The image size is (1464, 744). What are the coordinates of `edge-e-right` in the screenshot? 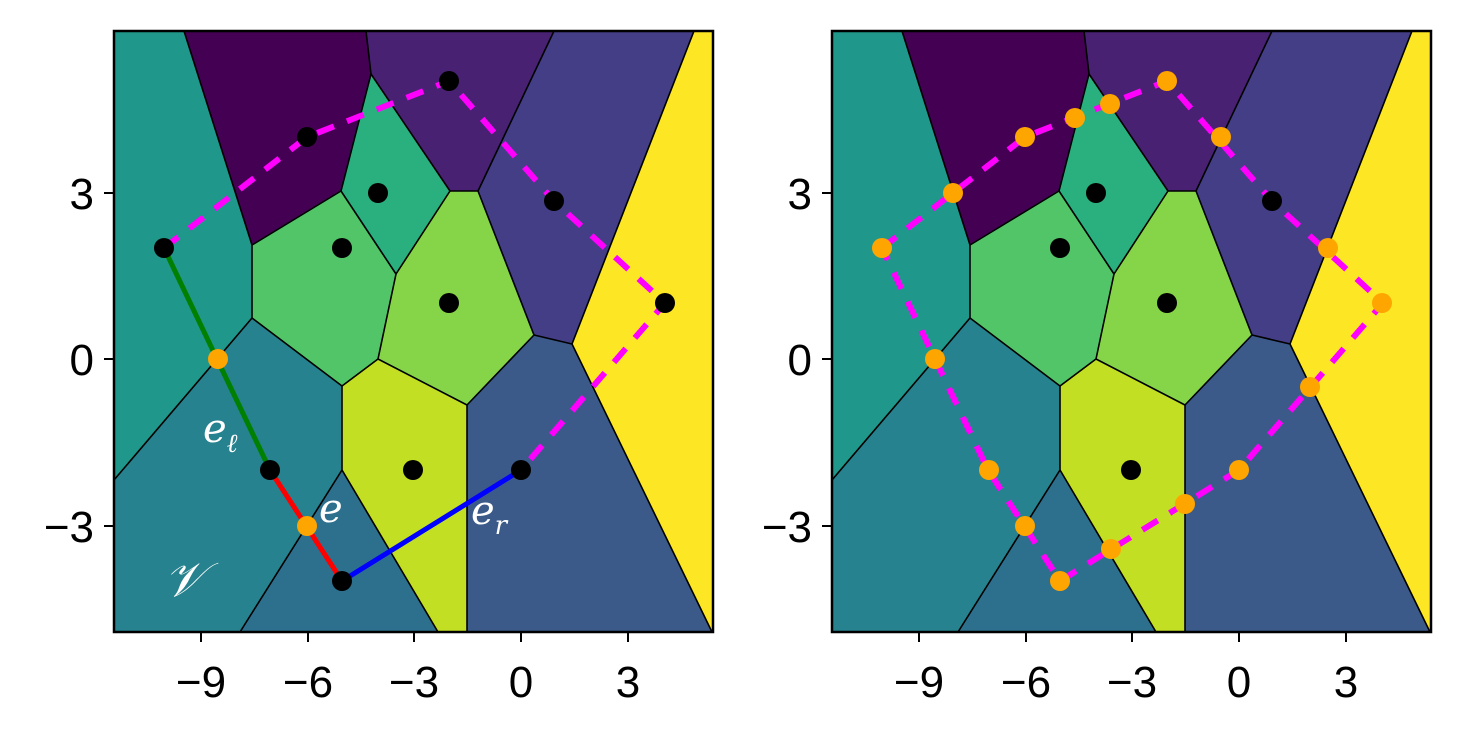 It's located at (431, 525).